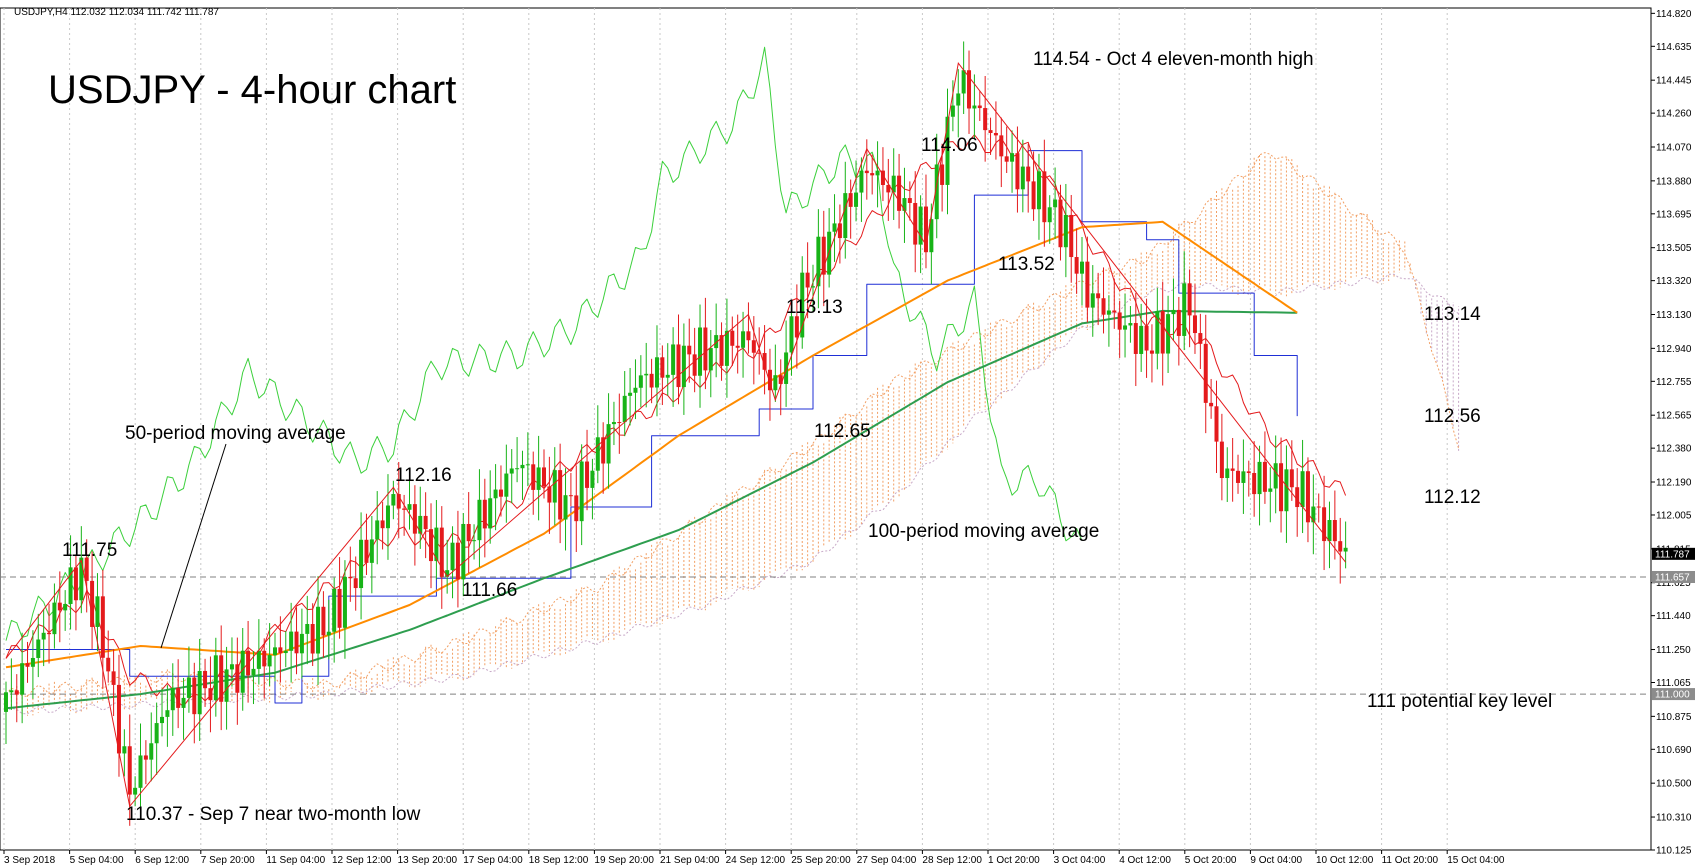 Image resolution: width=1695 pixels, height=868 pixels. I want to click on x-tick-label: 1 Oct 20:00, so click(1014, 860).